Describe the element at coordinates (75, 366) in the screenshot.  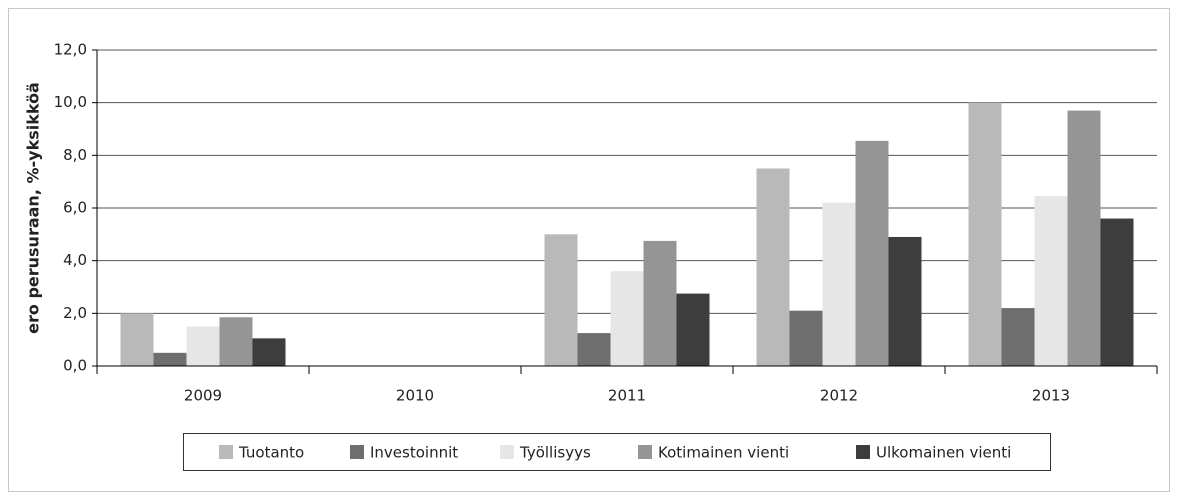
I see `y-tick-label: 0,0` at that location.